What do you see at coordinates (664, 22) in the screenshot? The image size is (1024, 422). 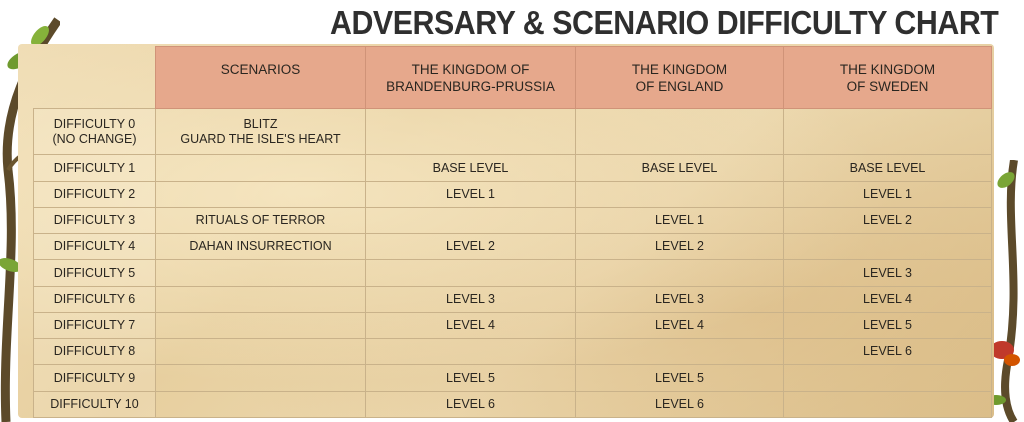 I see `page-title: ADVERSARY & SCENARIO DIFFICULTY CHART` at bounding box center [664, 22].